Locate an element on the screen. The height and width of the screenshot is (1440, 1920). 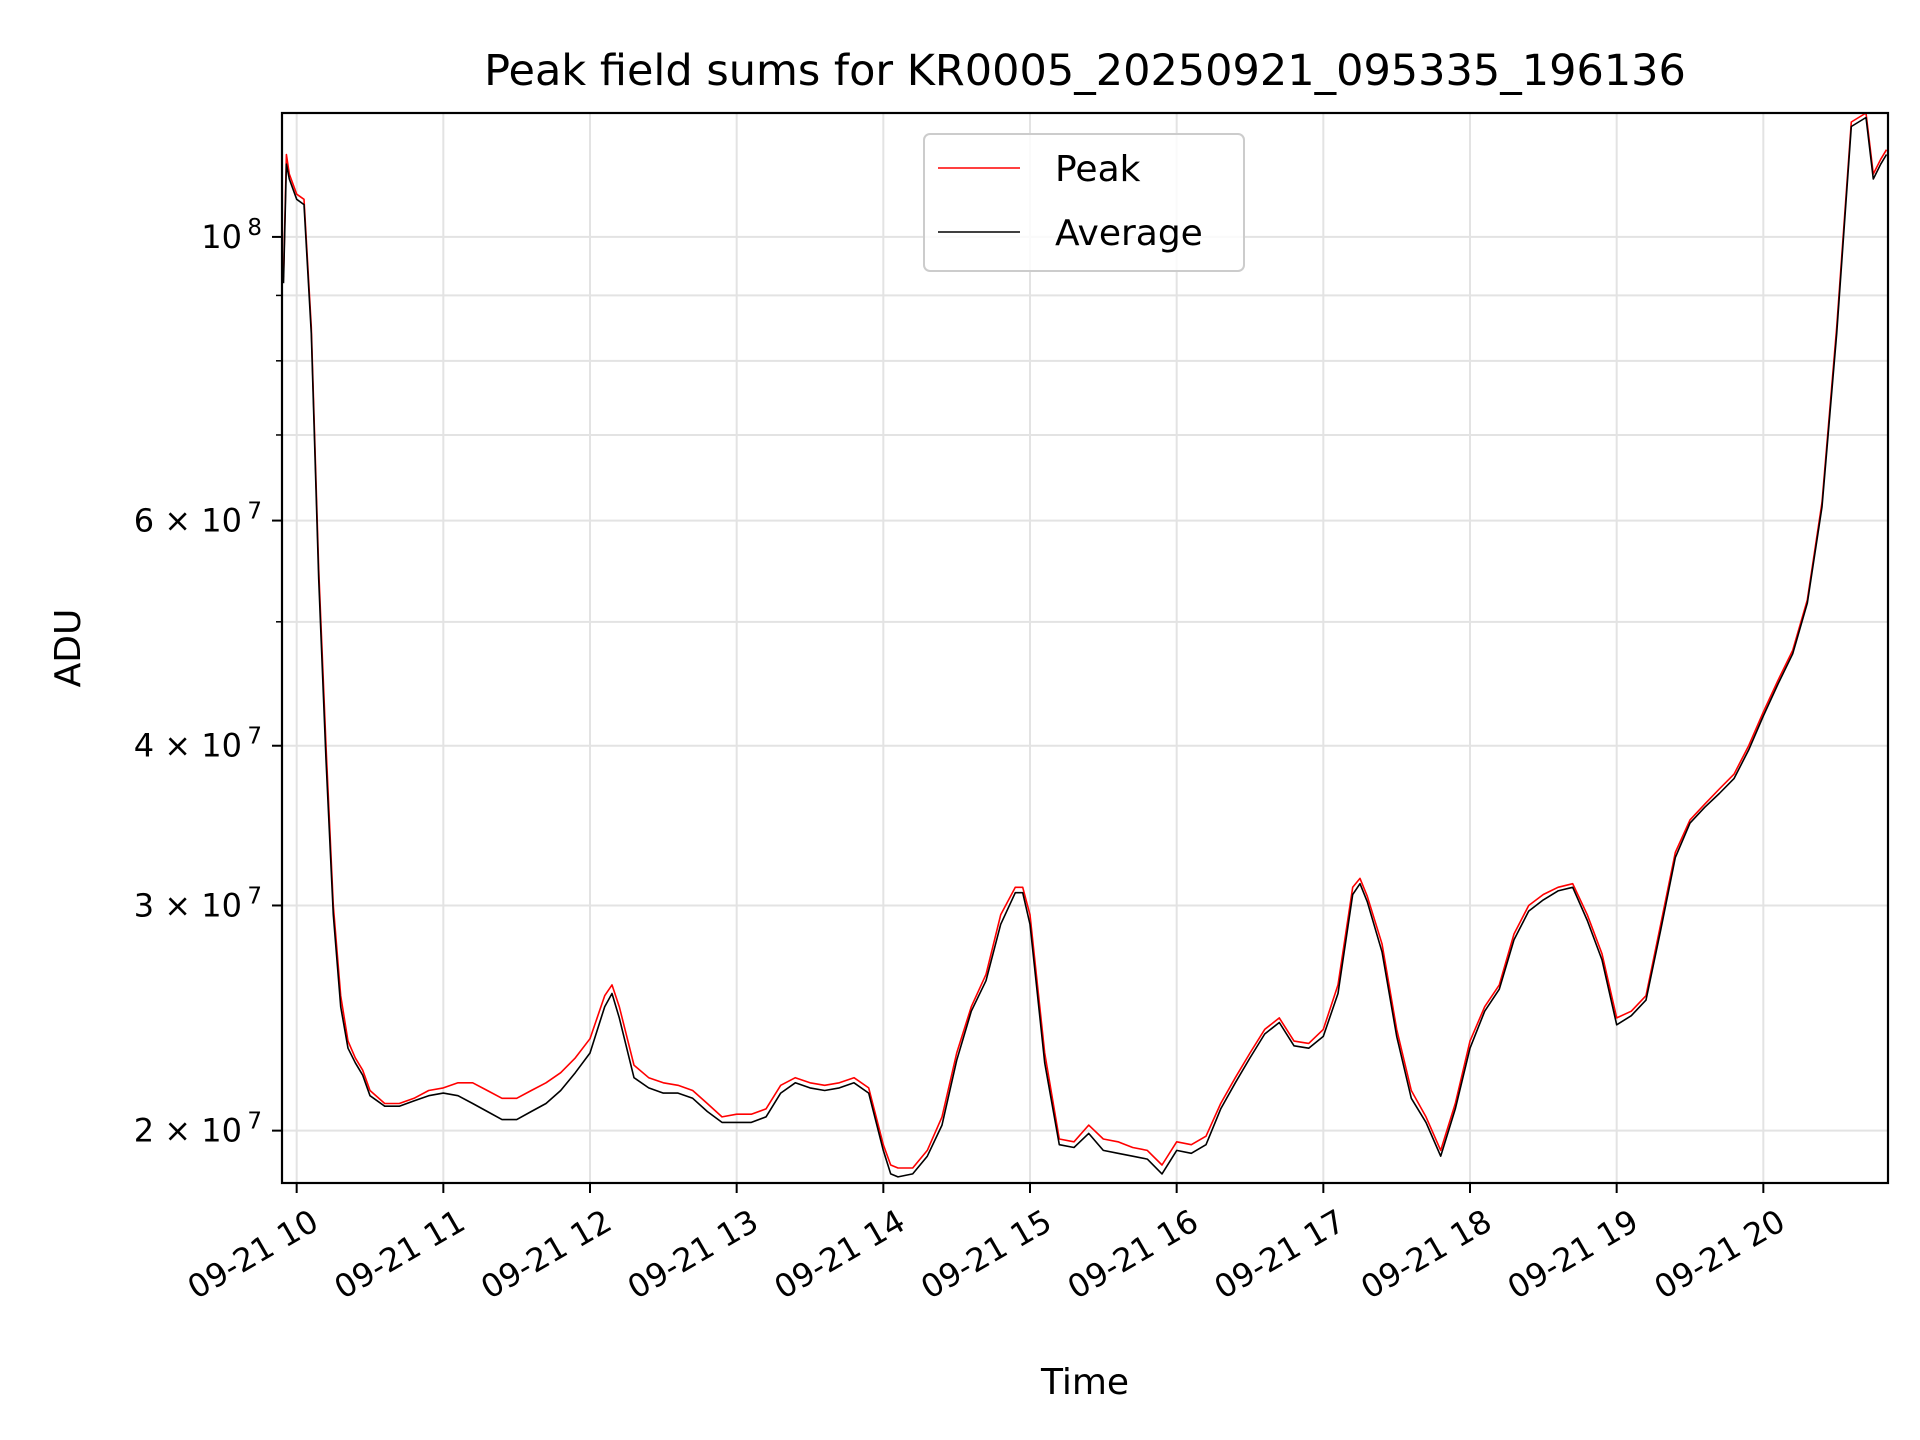
y-tick-label: 2 × 10 is located at coordinates (188, 1131).